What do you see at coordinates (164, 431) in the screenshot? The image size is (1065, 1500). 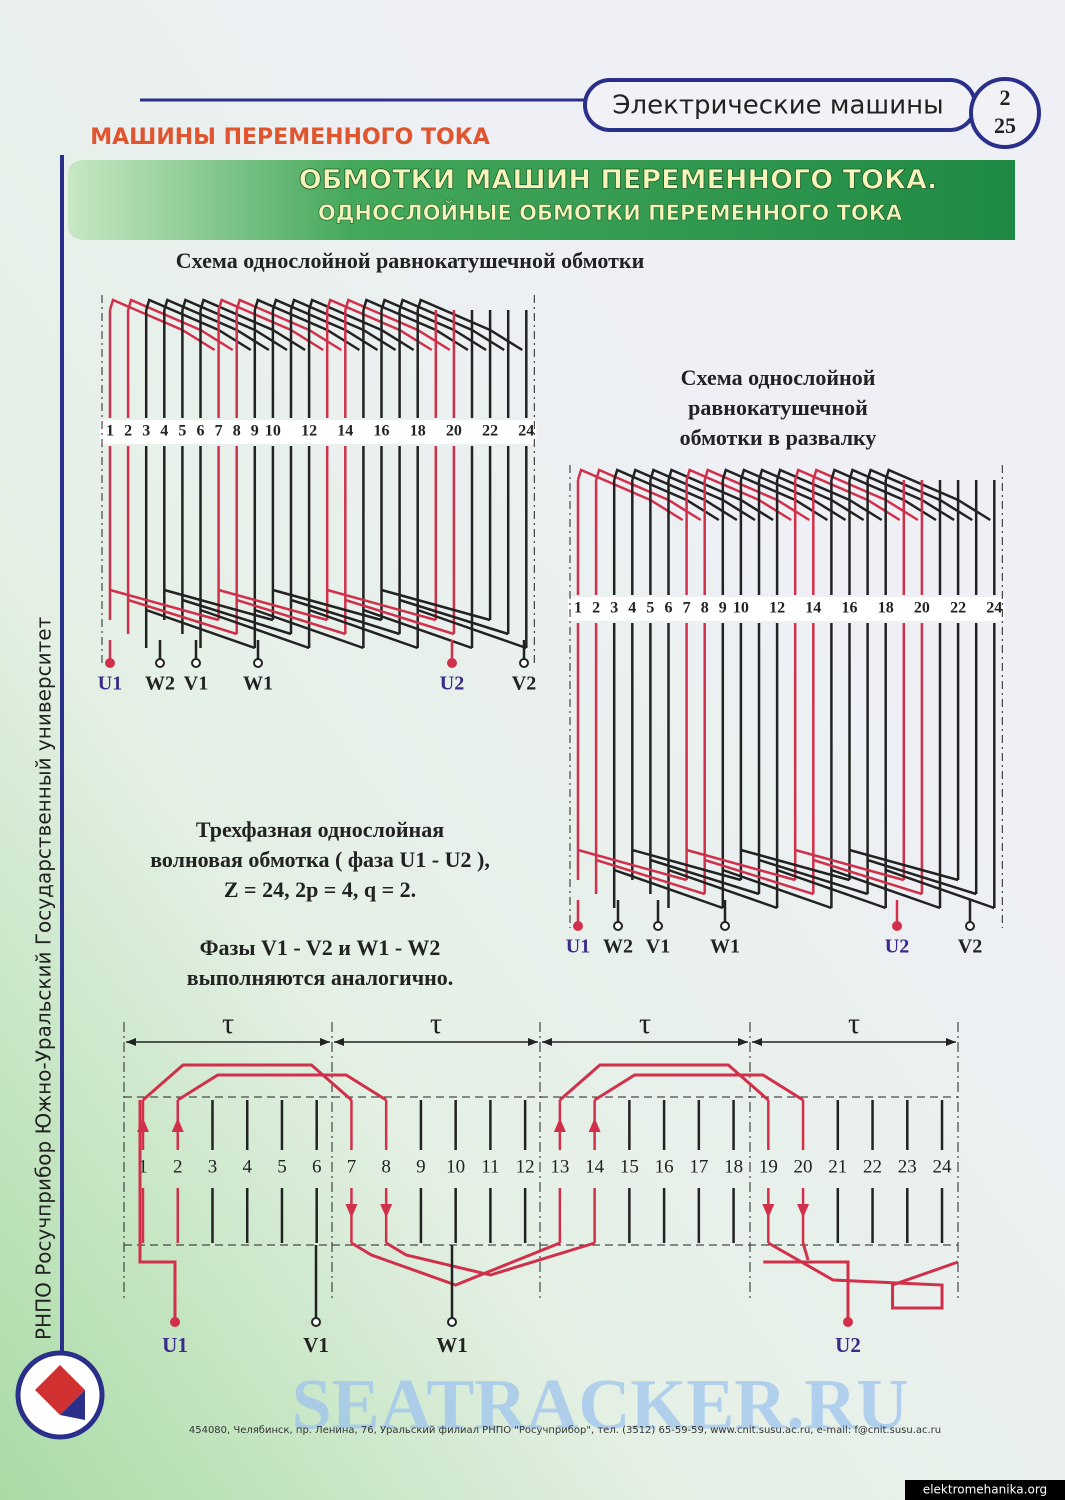 I see `slot-number: 4` at bounding box center [164, 431].